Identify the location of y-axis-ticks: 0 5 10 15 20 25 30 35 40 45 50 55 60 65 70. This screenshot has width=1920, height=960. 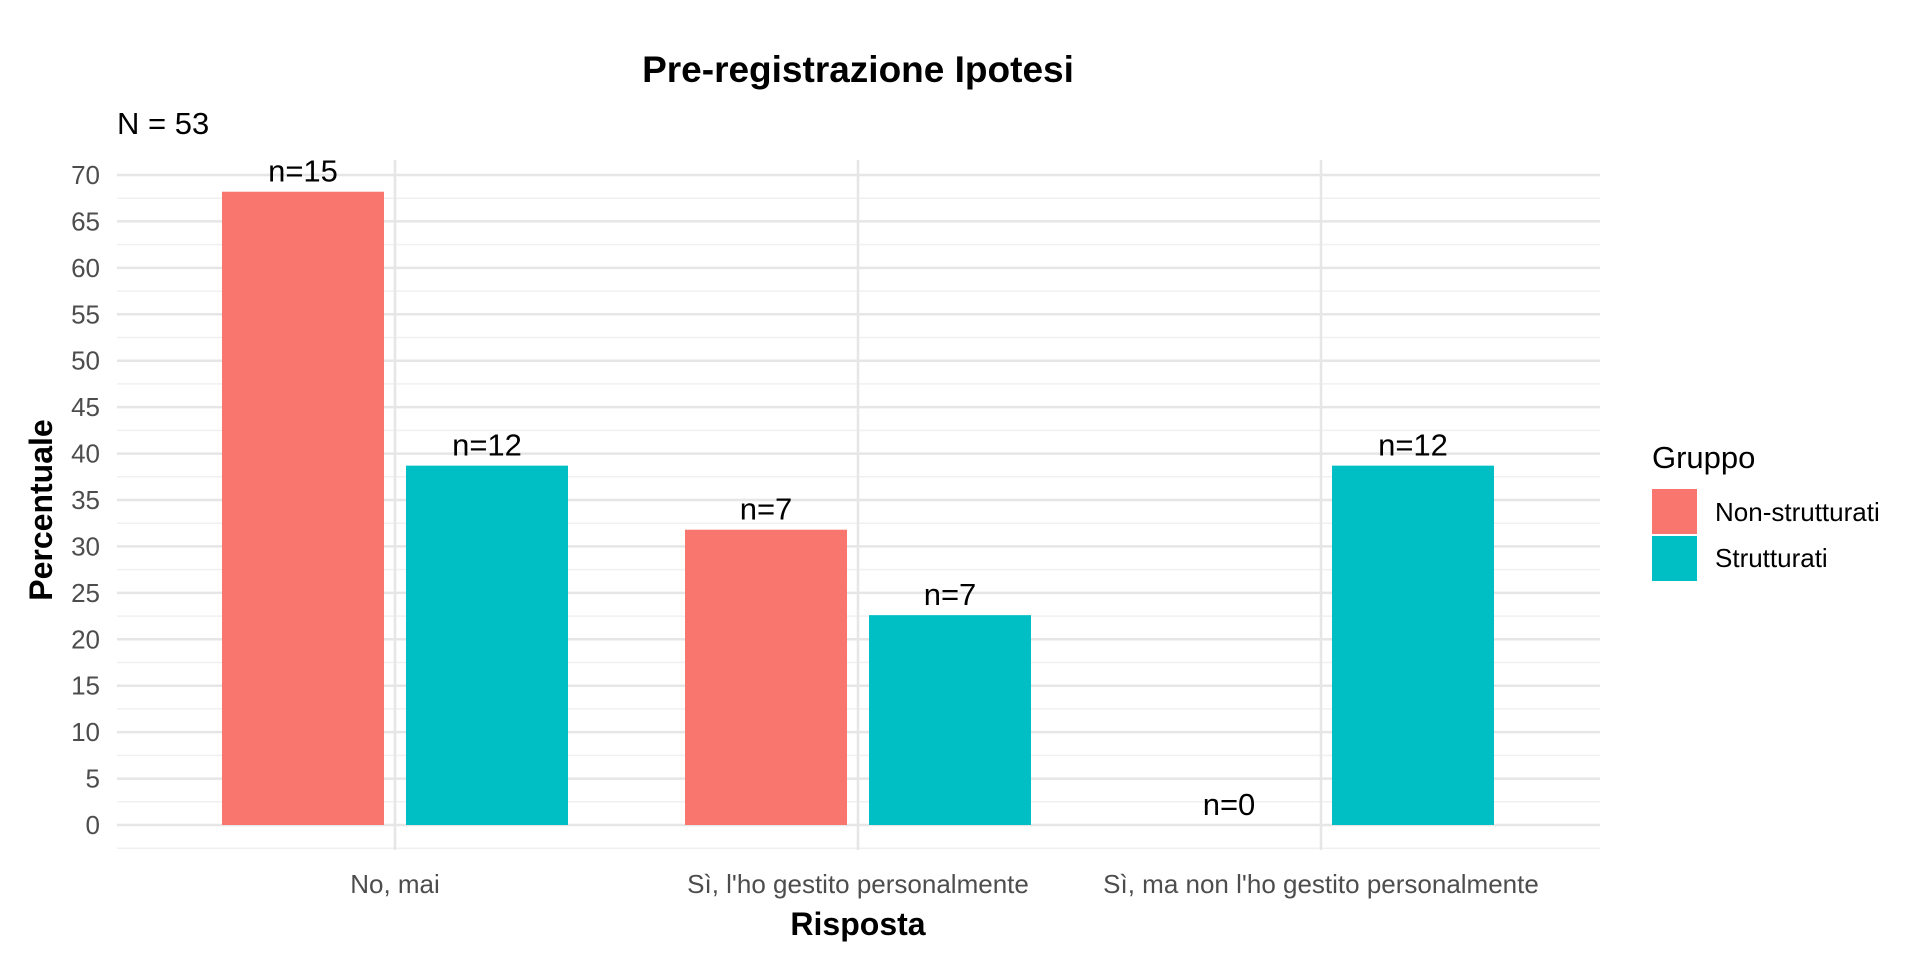
(85, 500).